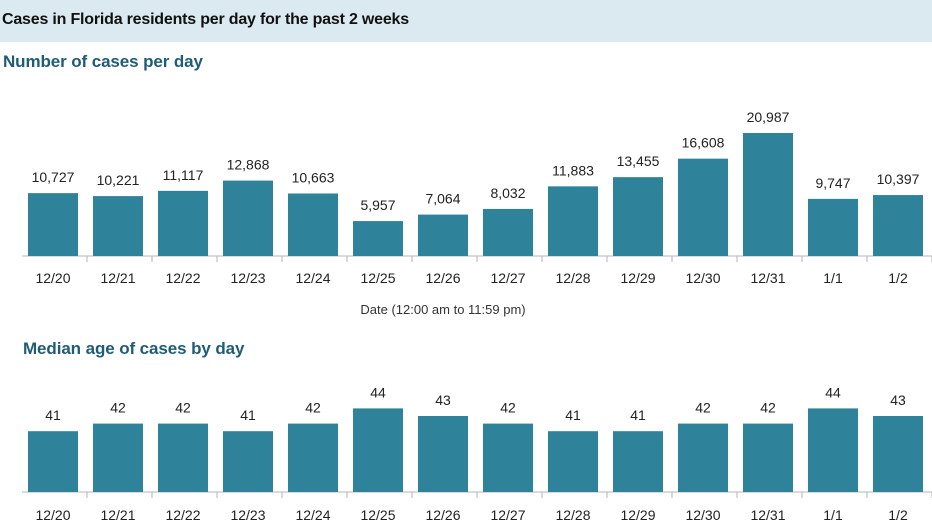 Image resolution: width=932 pixels, height=524 pixels. What do you see at coordinates (134, 348) in the screenshot?
I see `age-chart-title: Median age of cases by day` at bounding box center [134, 348].